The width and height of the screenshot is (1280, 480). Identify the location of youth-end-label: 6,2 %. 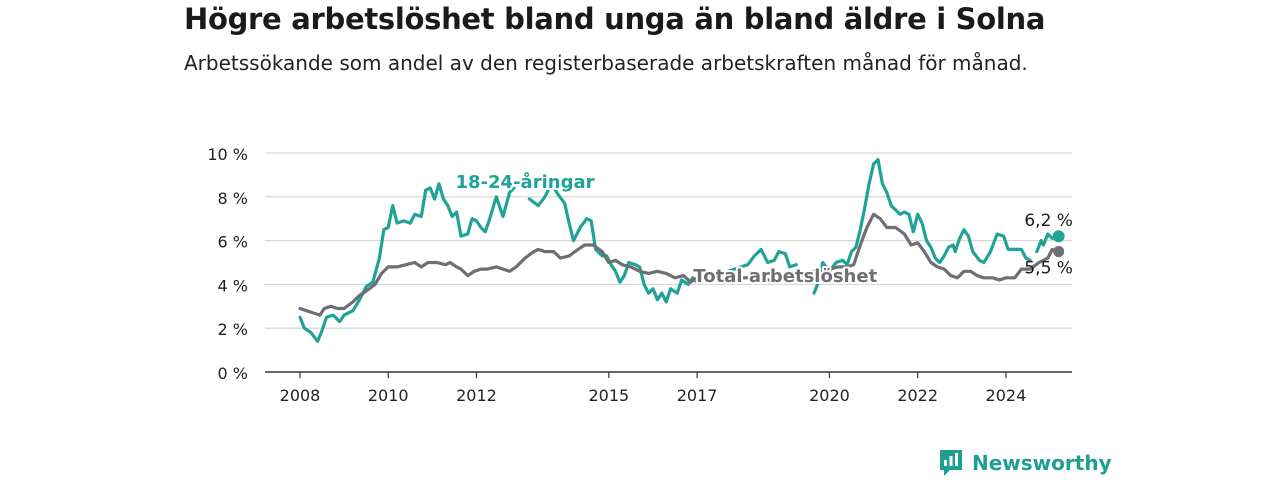
(1048, 221).